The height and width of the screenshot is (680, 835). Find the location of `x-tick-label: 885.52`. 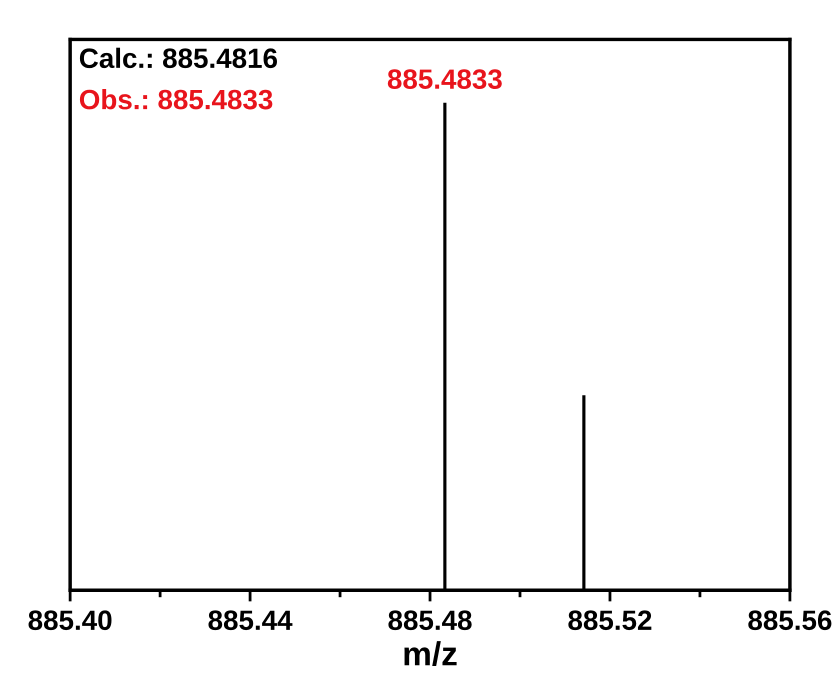

x-tick-label: 885.52 is located at coordinates (610, 620).